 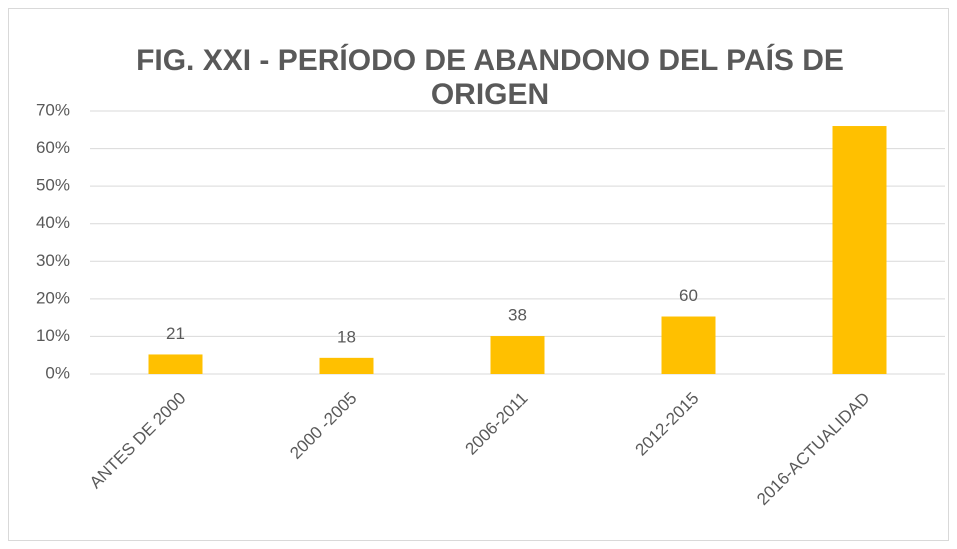 What do you see at coordinates (53, 147) in the screenshot?
I see `y-tick-label: 60%` at bounding box center [53, 147].